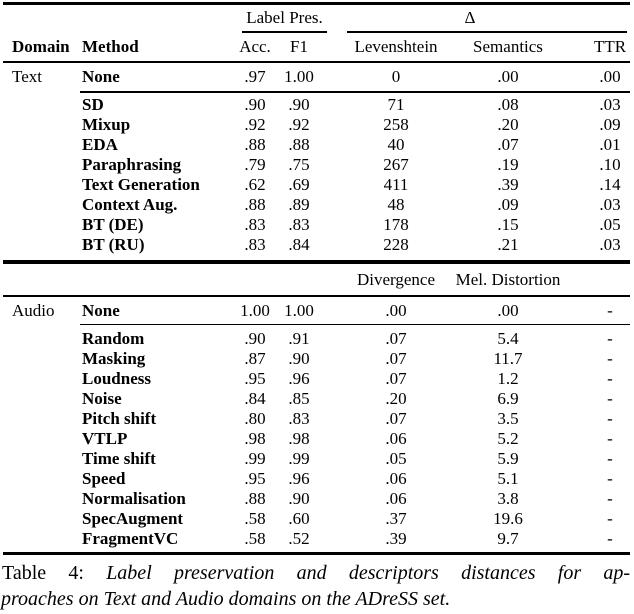 Image resolution: width=634 pixels, height=614 pixels. Describe the element at coordinates (119, 458) in the screenshot. I see `method-cell: Time shift` at that location.